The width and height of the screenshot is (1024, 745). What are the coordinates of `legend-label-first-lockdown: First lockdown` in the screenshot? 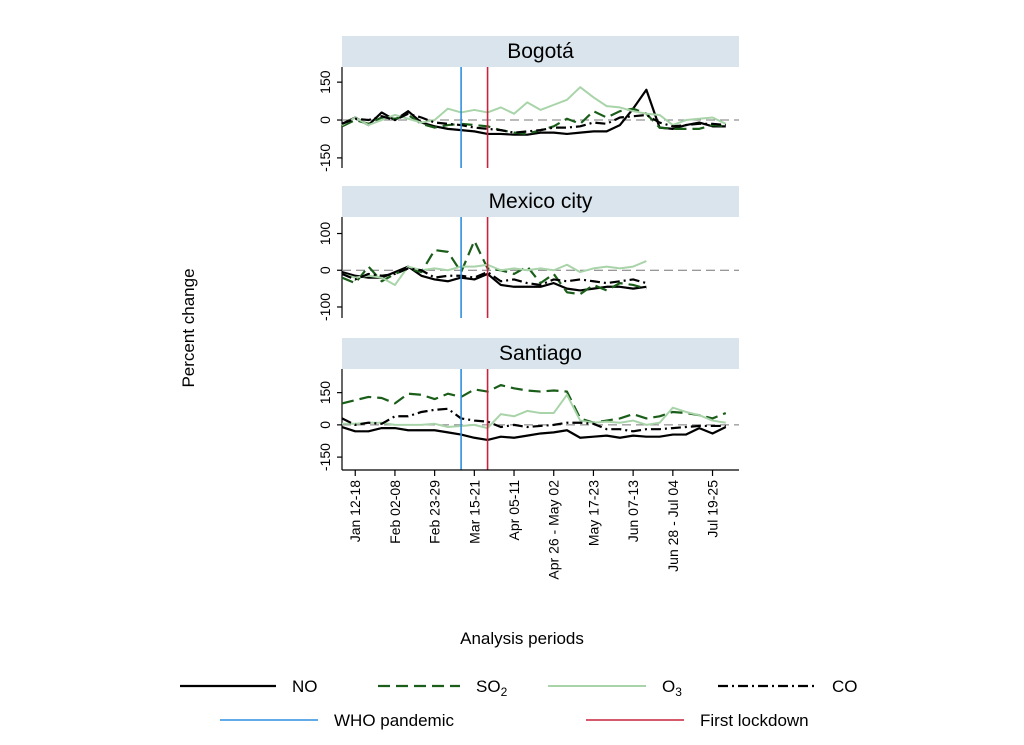 It's located at (754, 720).